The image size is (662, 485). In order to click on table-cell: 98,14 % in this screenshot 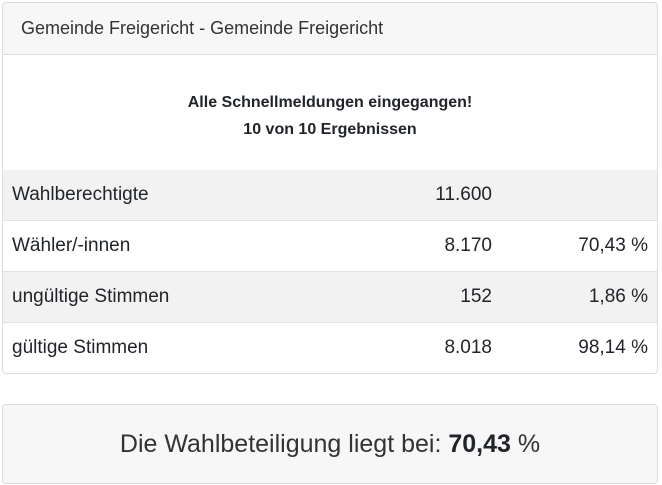, I will do `click(574, 347)`.